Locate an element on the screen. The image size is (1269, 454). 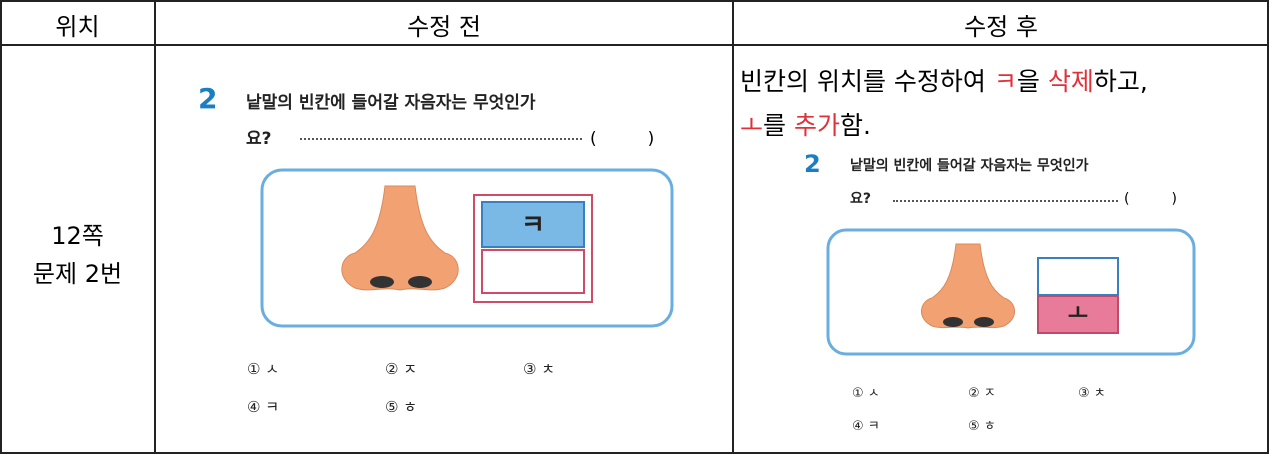
text: 을 is located at coordinates (1032, 81).